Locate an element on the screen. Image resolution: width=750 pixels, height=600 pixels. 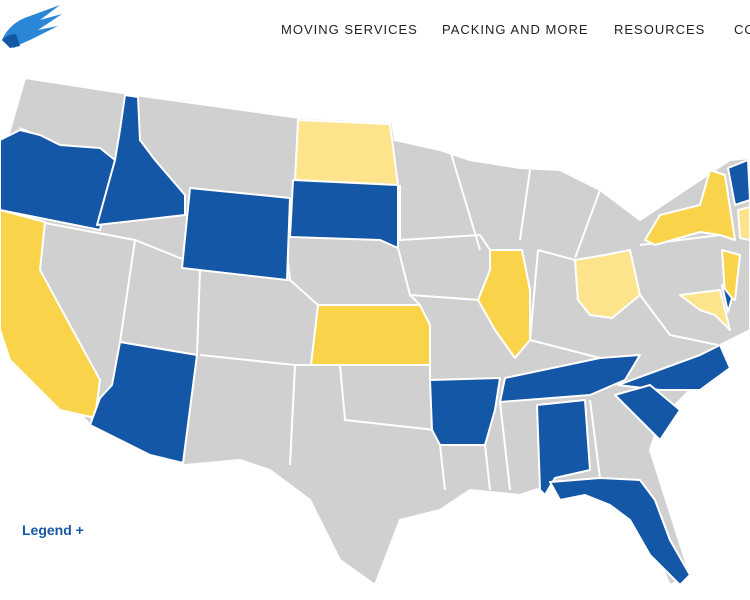
south-dakota is located at coordinates (344, 214).